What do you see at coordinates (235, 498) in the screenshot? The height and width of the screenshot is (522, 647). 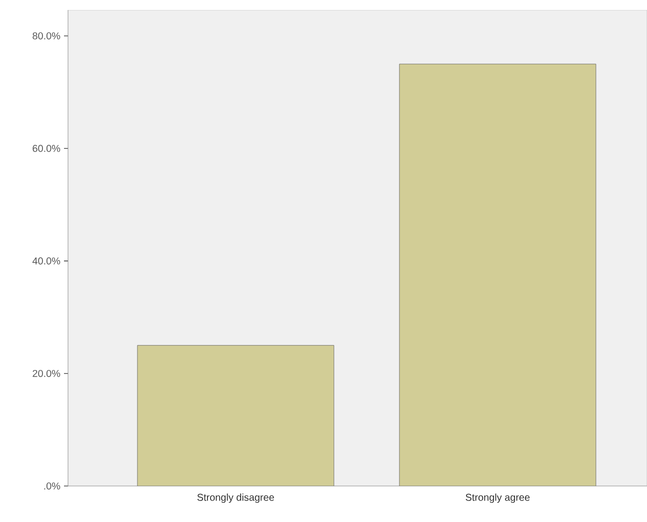 I see `x-tick-label: Strongly disagree` at bounding box center [235, 498].